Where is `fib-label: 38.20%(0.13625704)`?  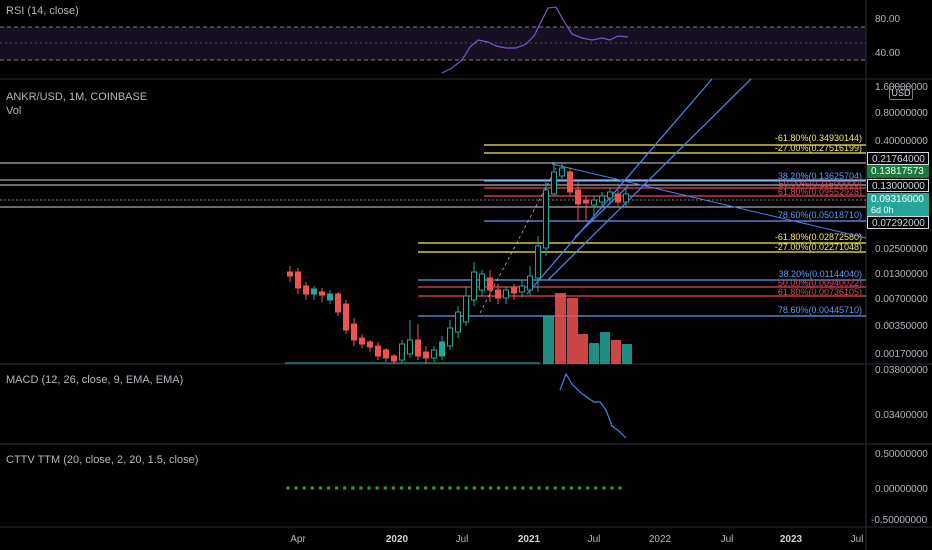 fib-label: 38.20%(0.13625704) is located at coordinates (820, 176).